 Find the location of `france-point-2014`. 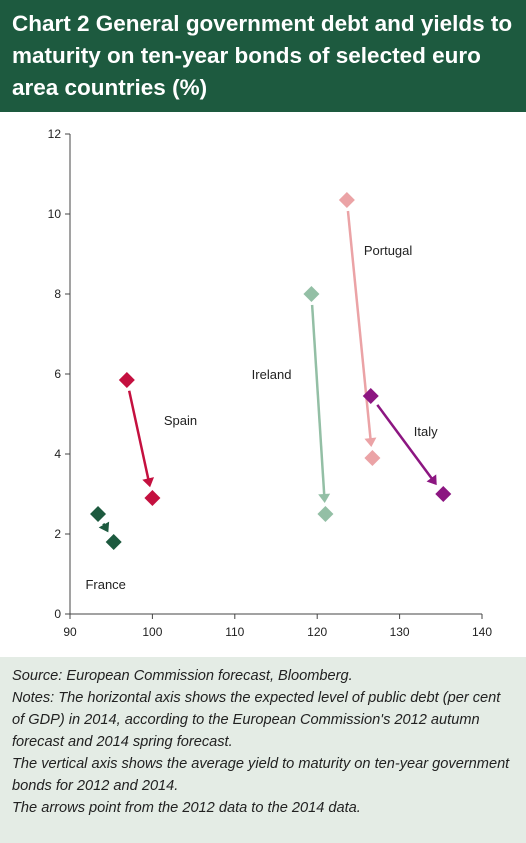

france-point-2014 is located at coordinates (113, 542).